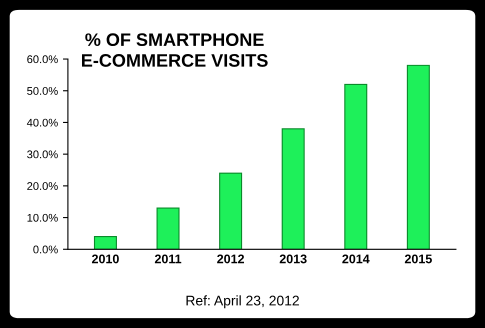 Image resolution: width=485 pixels, height=328 pixels. What do you see at coordinates (418, 259) in the screenshot?
I see `x-tick-label: 2015` at bounding box center [418, 259].